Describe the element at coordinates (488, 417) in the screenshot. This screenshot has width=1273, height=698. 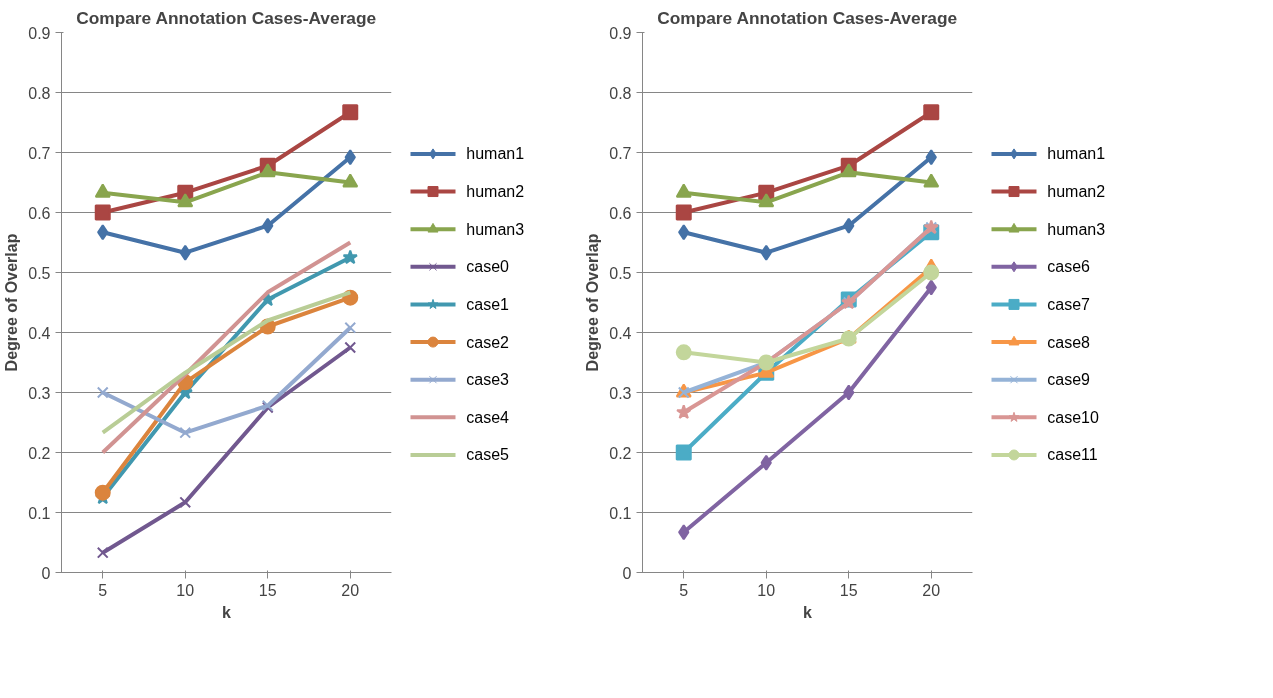
I see `legend-label: case4` at that location.